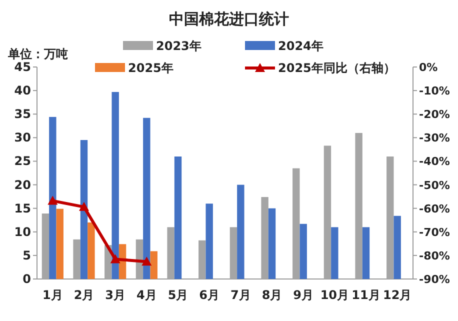  What do you see at coordinates (272, 295) in the screenshot?
I see `x-tick-label: 8月` at bounding box center [272, 295].